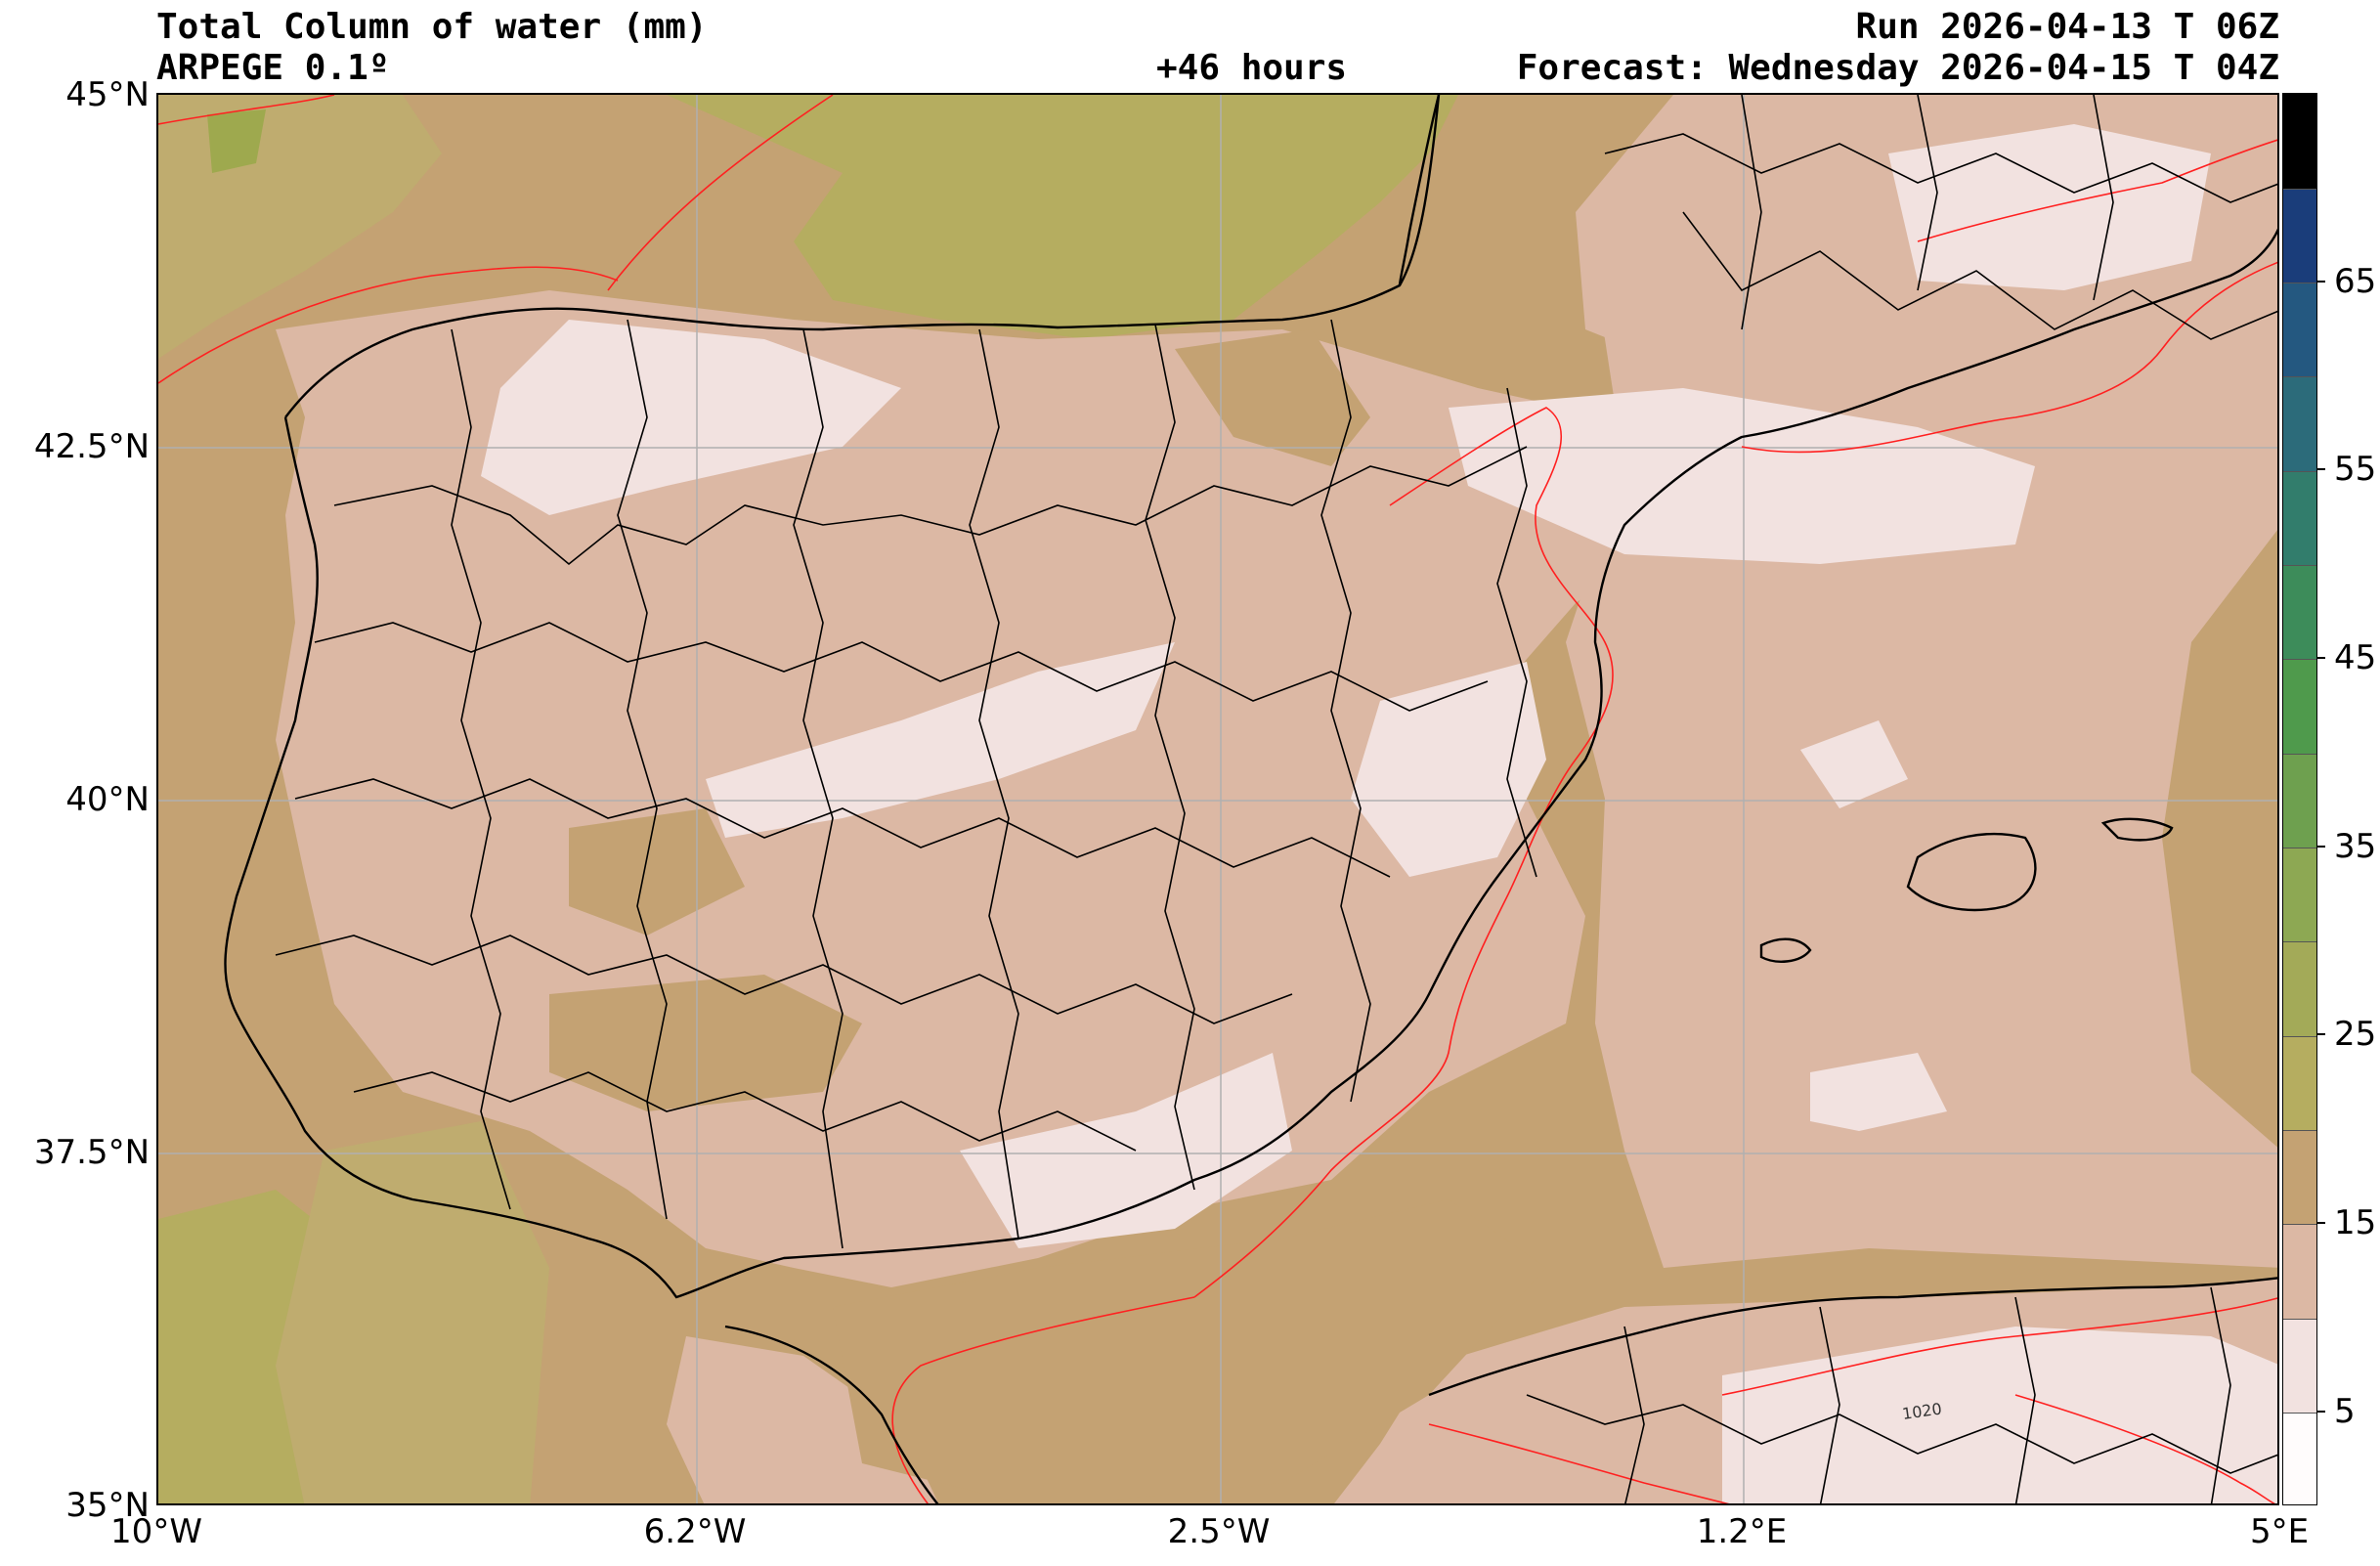  What do you see at coordinates (1999, 1415) in the screenshot?
I see `algeria-very-dry` at bounding box center [1999, 1415].